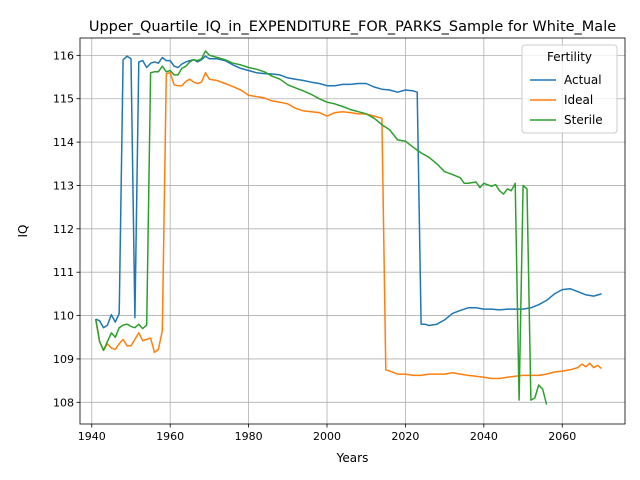 The image size is (640, 480). I want to click on x-tick-label: 1940, so click(92, 436).